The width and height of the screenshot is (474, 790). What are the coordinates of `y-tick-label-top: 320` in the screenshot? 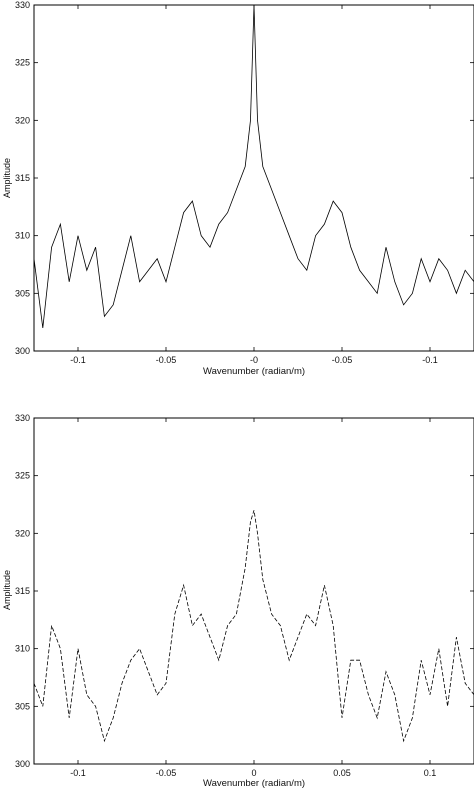 It's located at (22, 120).